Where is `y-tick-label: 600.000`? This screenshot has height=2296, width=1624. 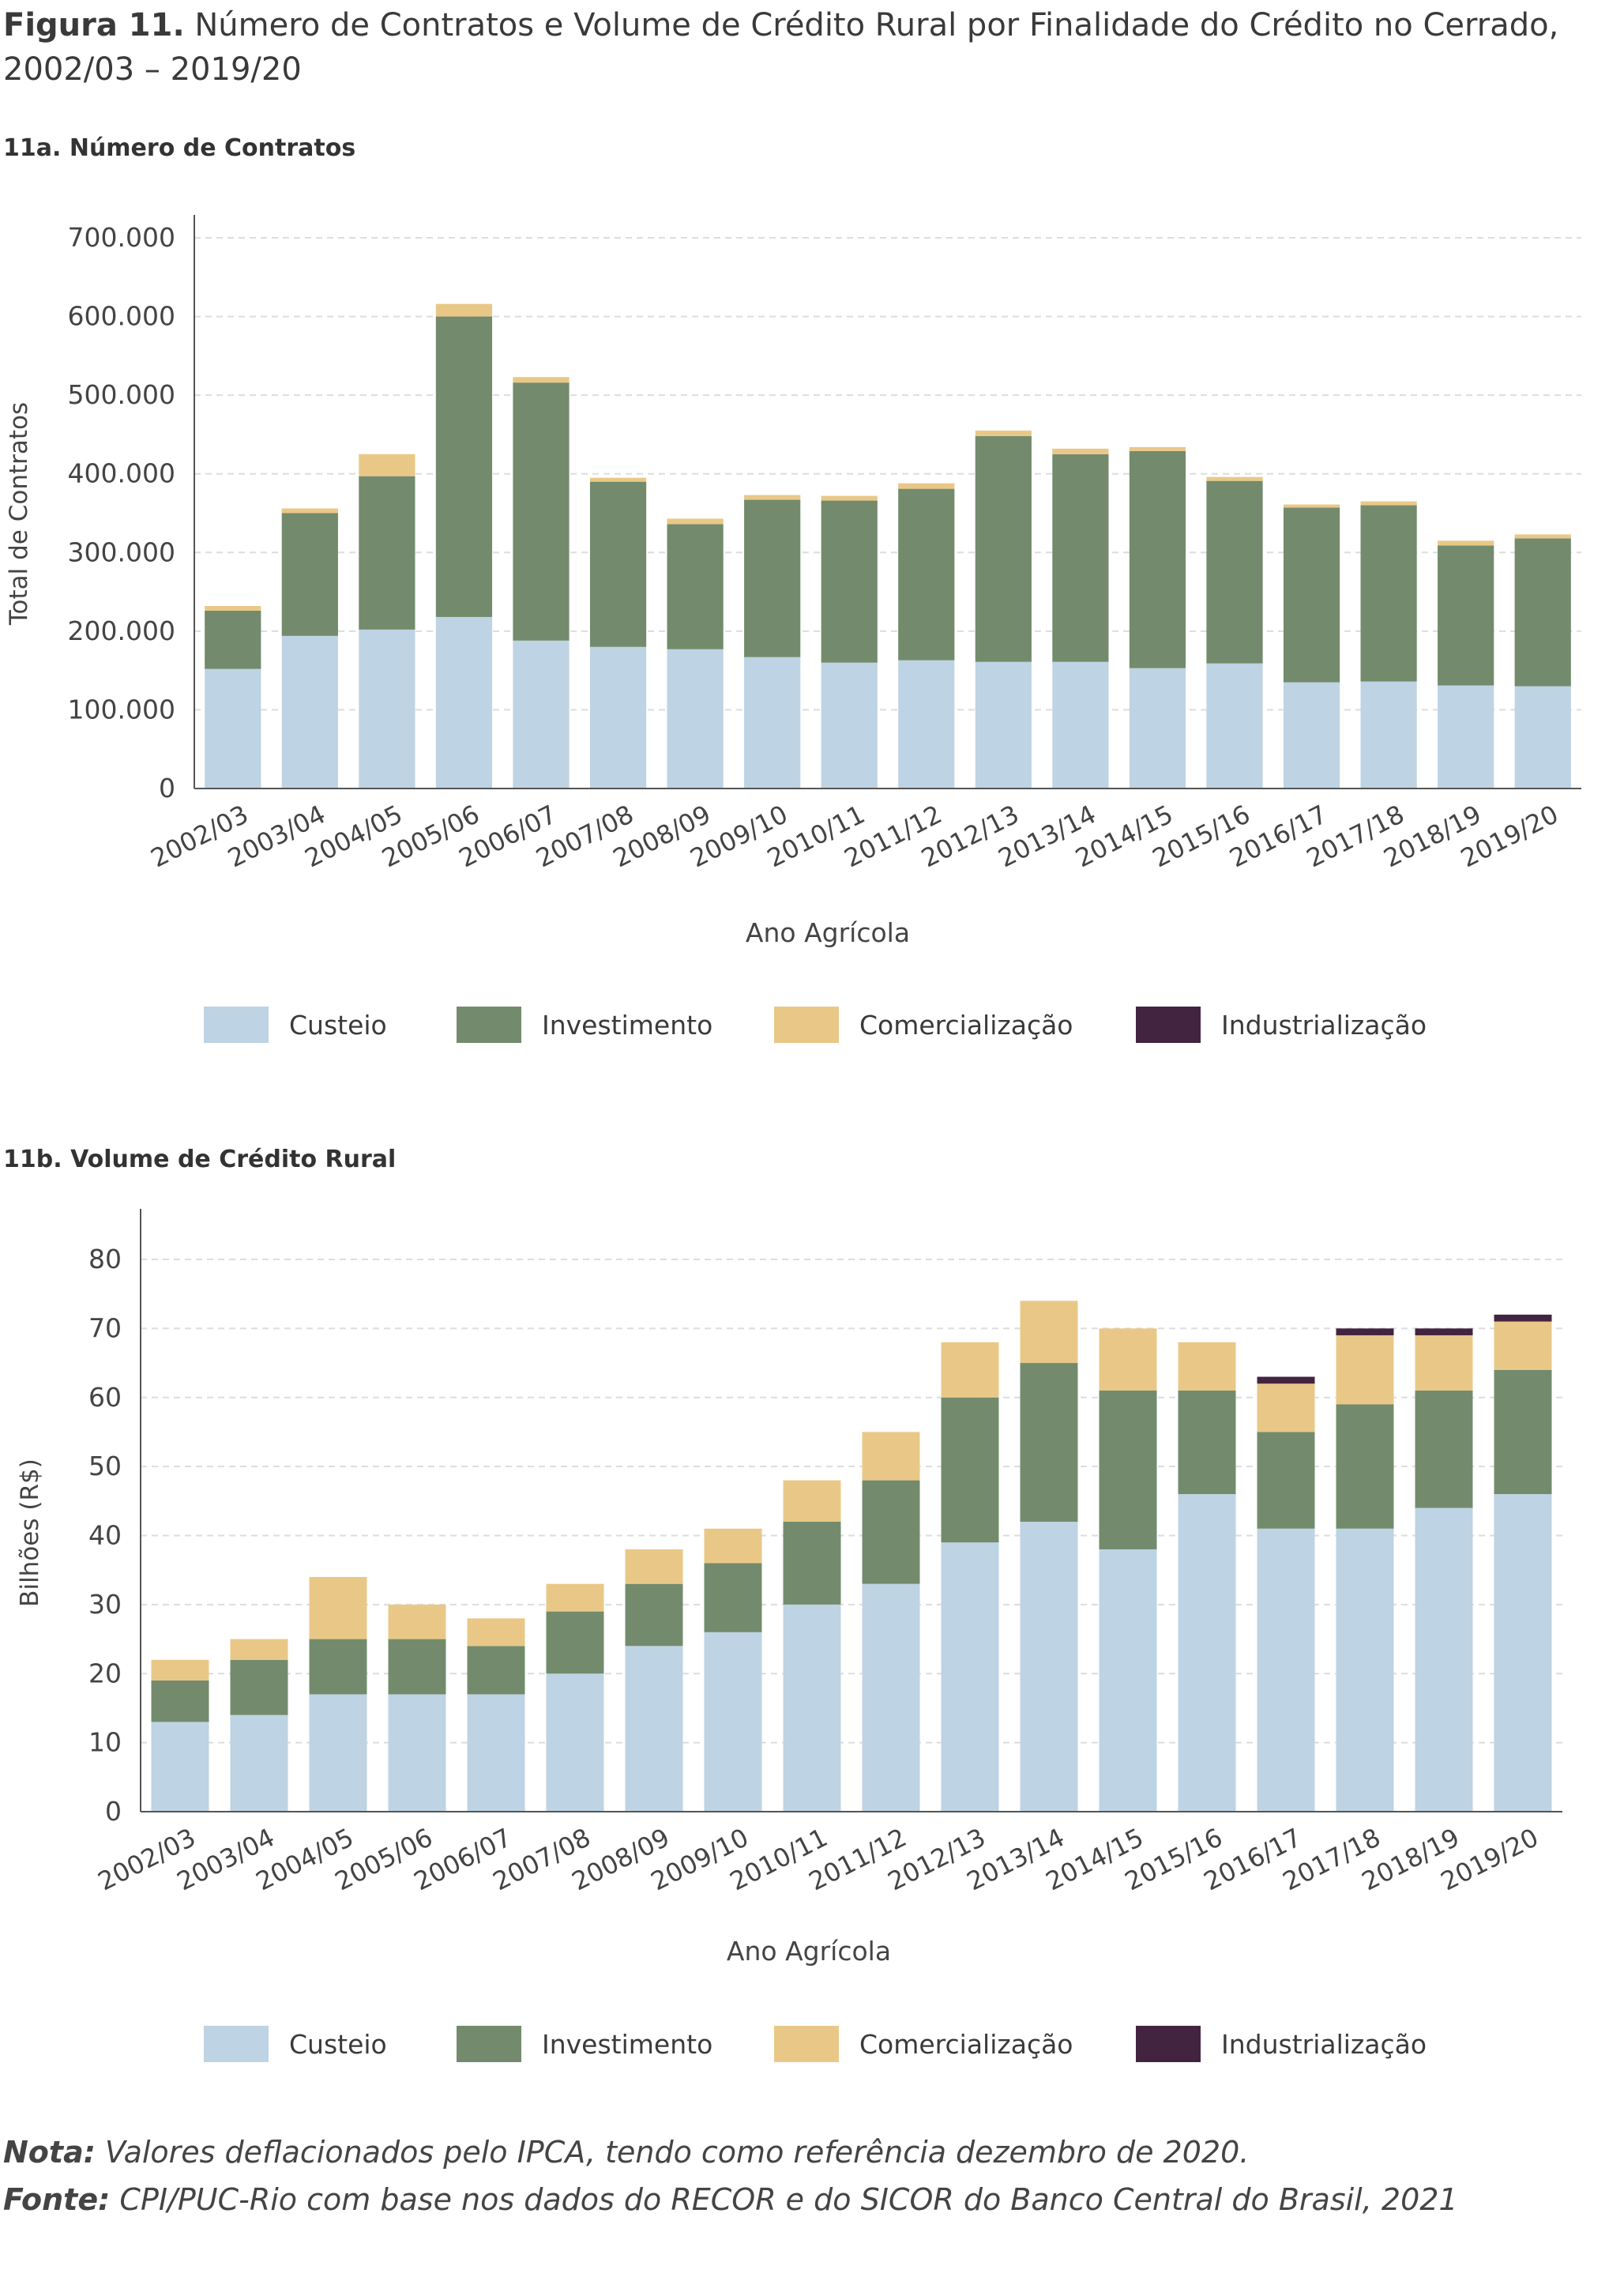
y-tick-label: 600.000 is located at coordinates (121, 316).